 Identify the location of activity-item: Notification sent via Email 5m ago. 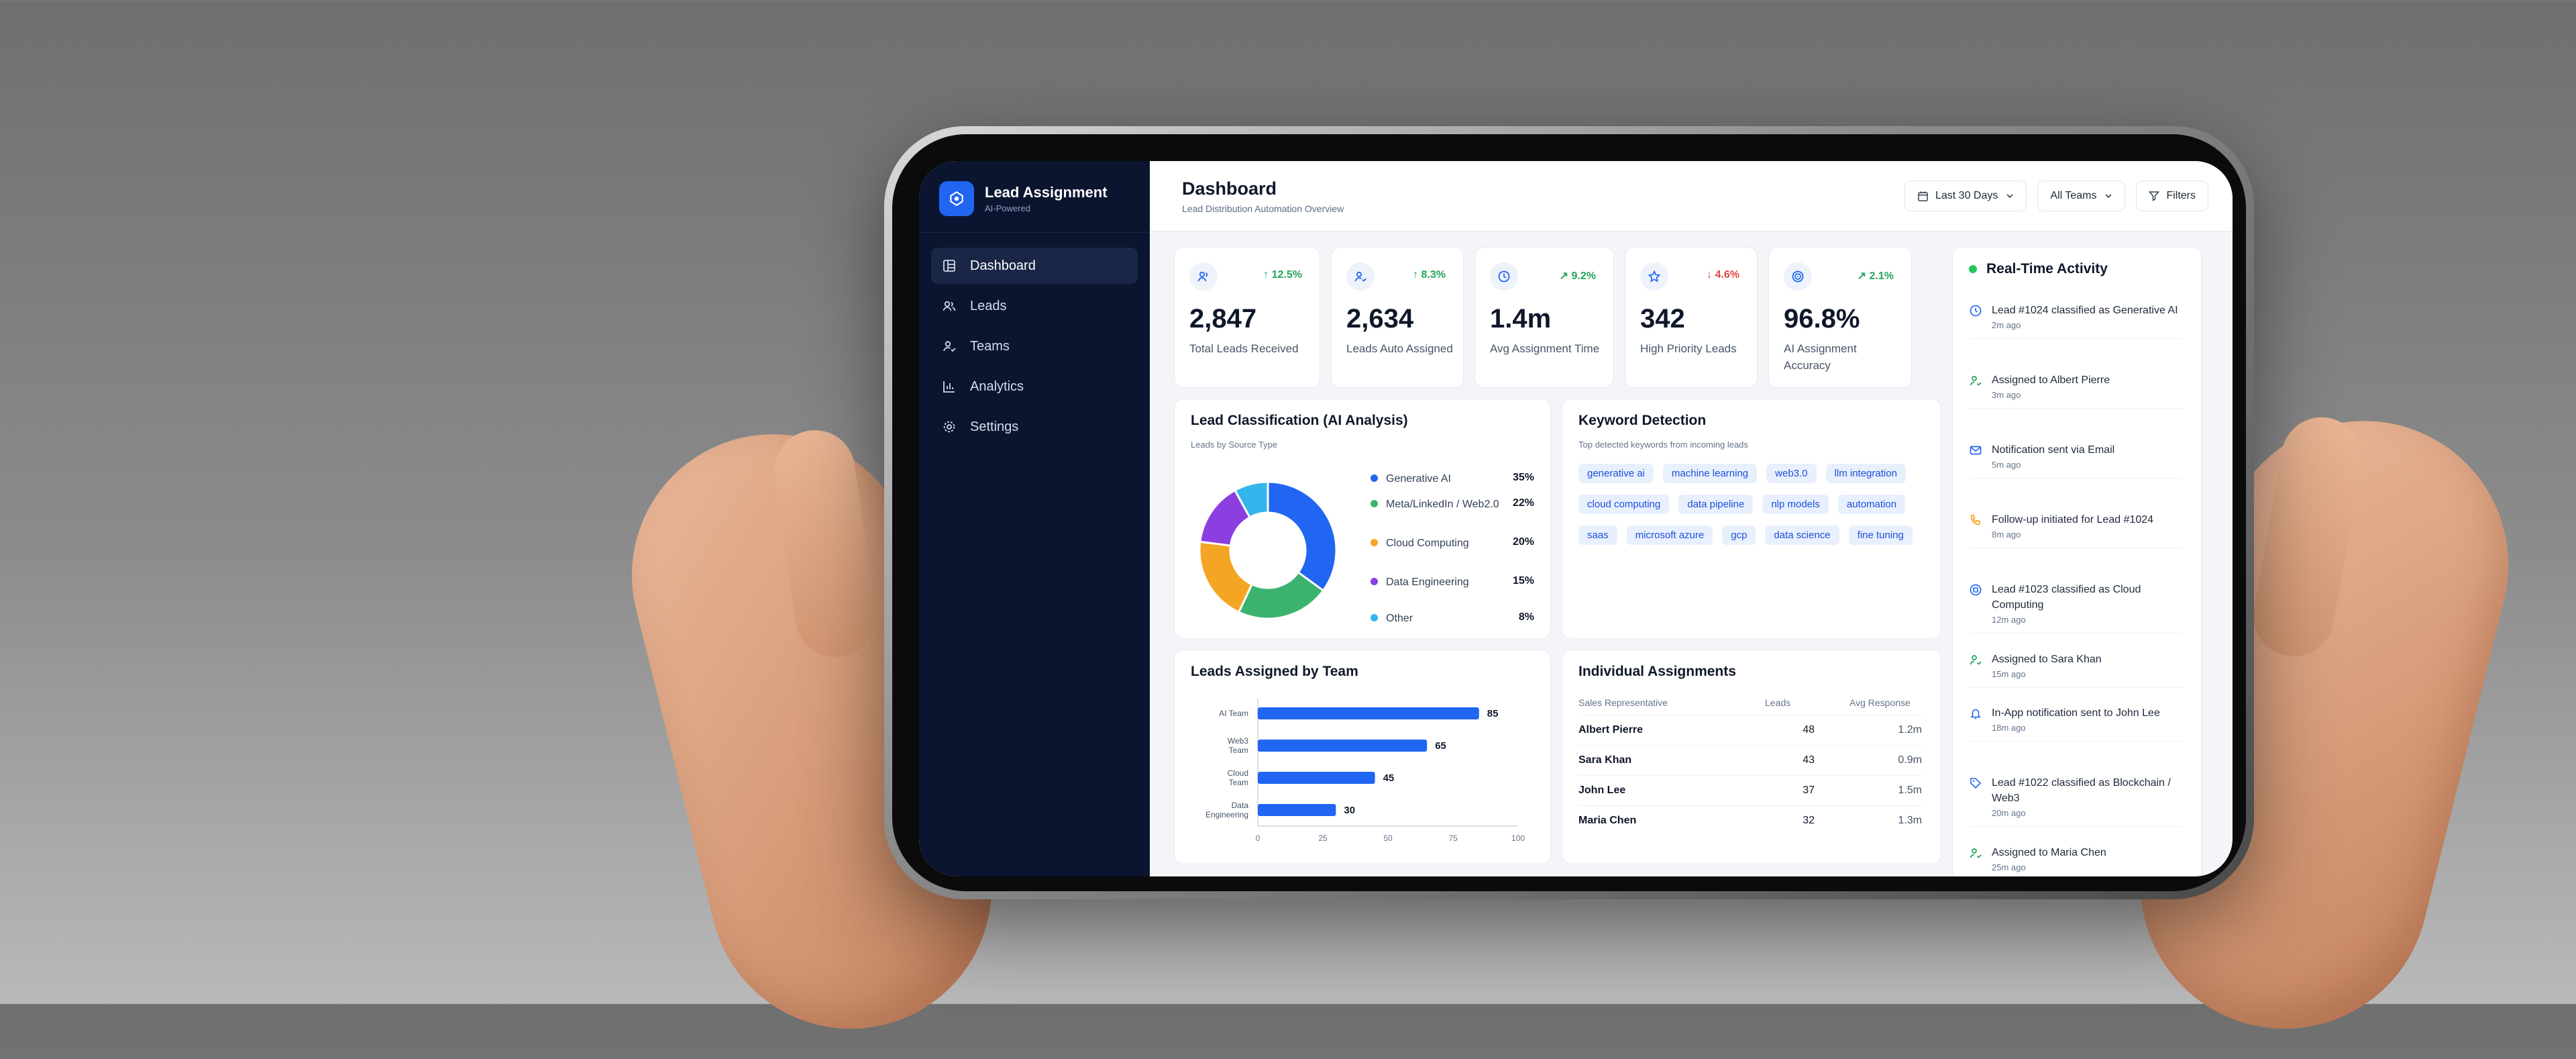
(2075, 460).